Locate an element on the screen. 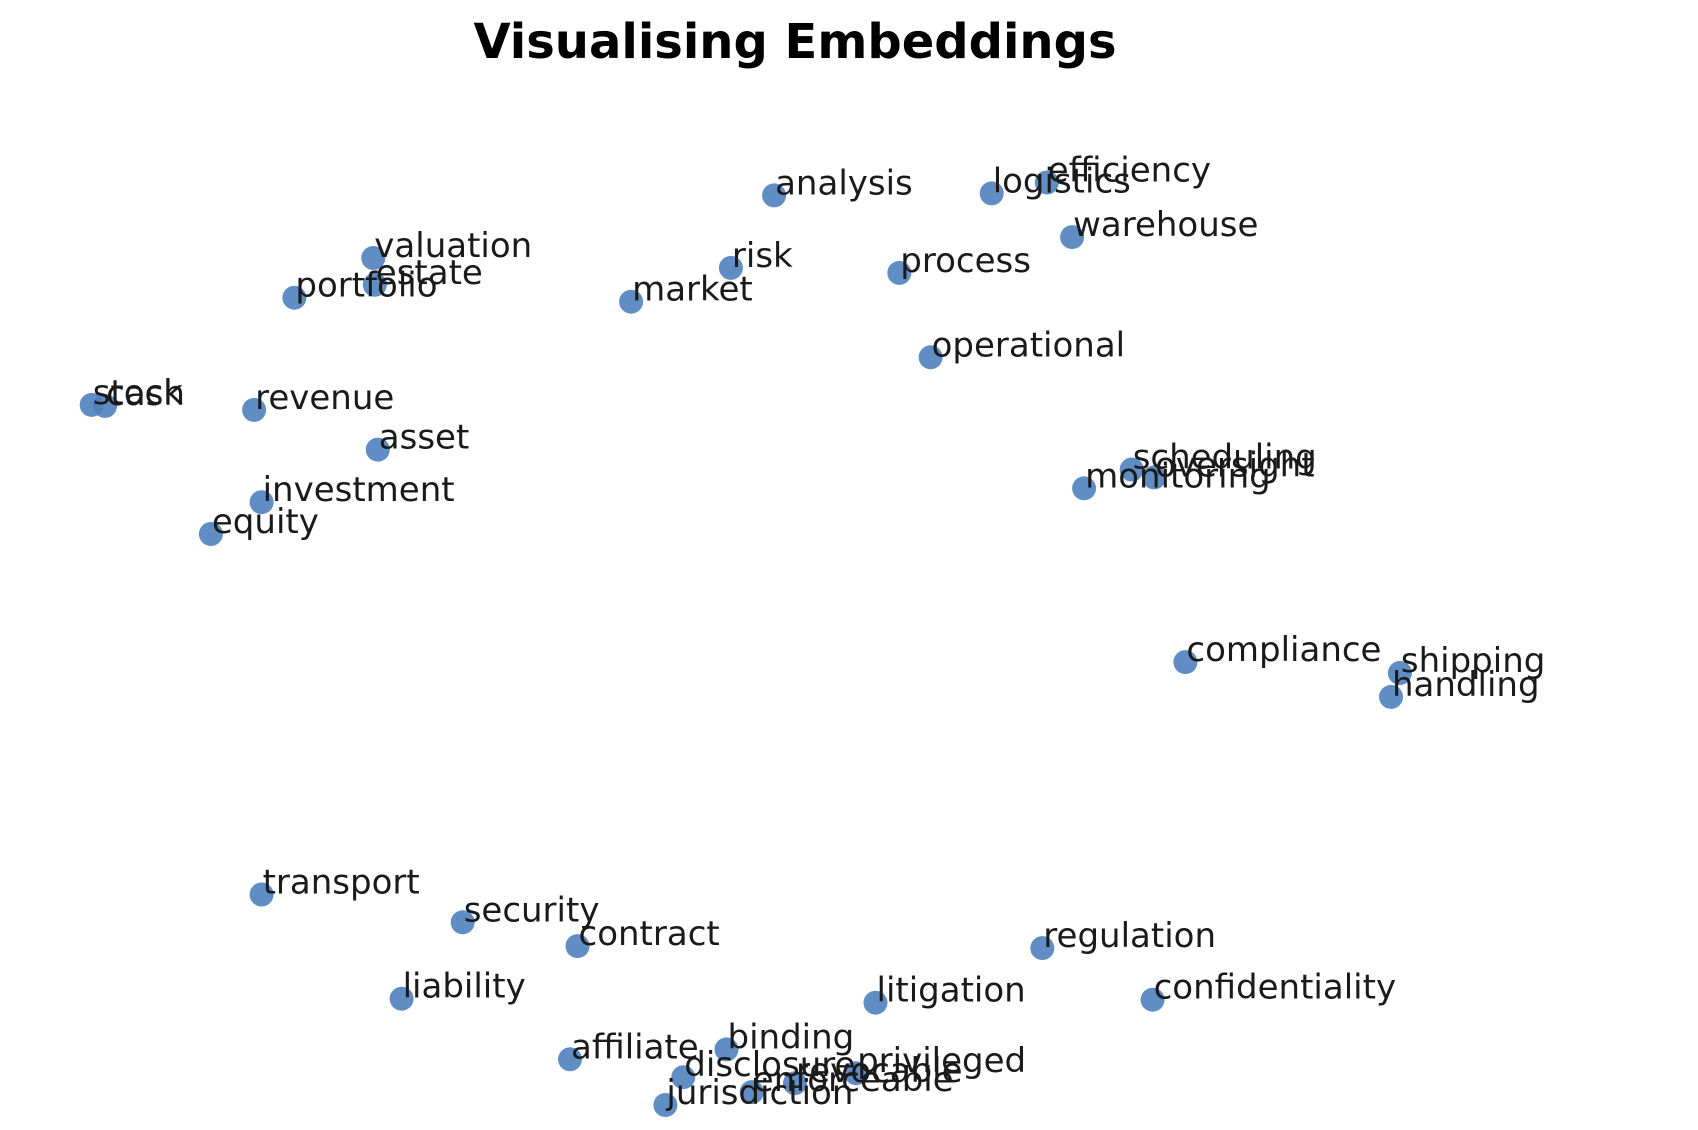 This screenshot has width=1698, height=1130. point-label: privileged is located at coordinates (941, 1061).